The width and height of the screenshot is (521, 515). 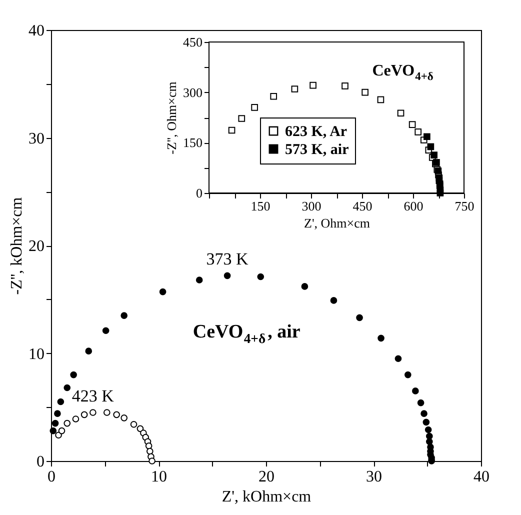 I want to click on y-tick-label: 30, so click(x=36, y=139).